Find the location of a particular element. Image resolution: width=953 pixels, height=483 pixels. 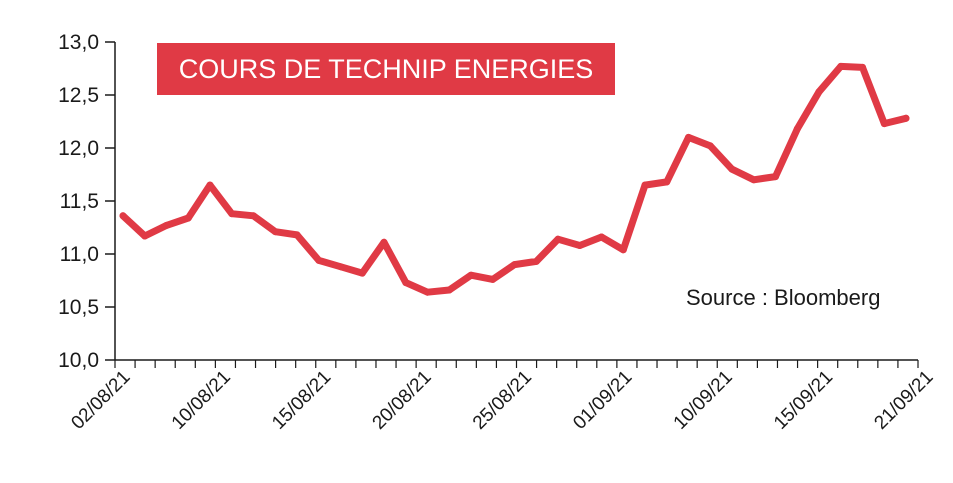

chart-title: COURS DE TECHNIP ENERGIES is located at coordinates (386, 69).